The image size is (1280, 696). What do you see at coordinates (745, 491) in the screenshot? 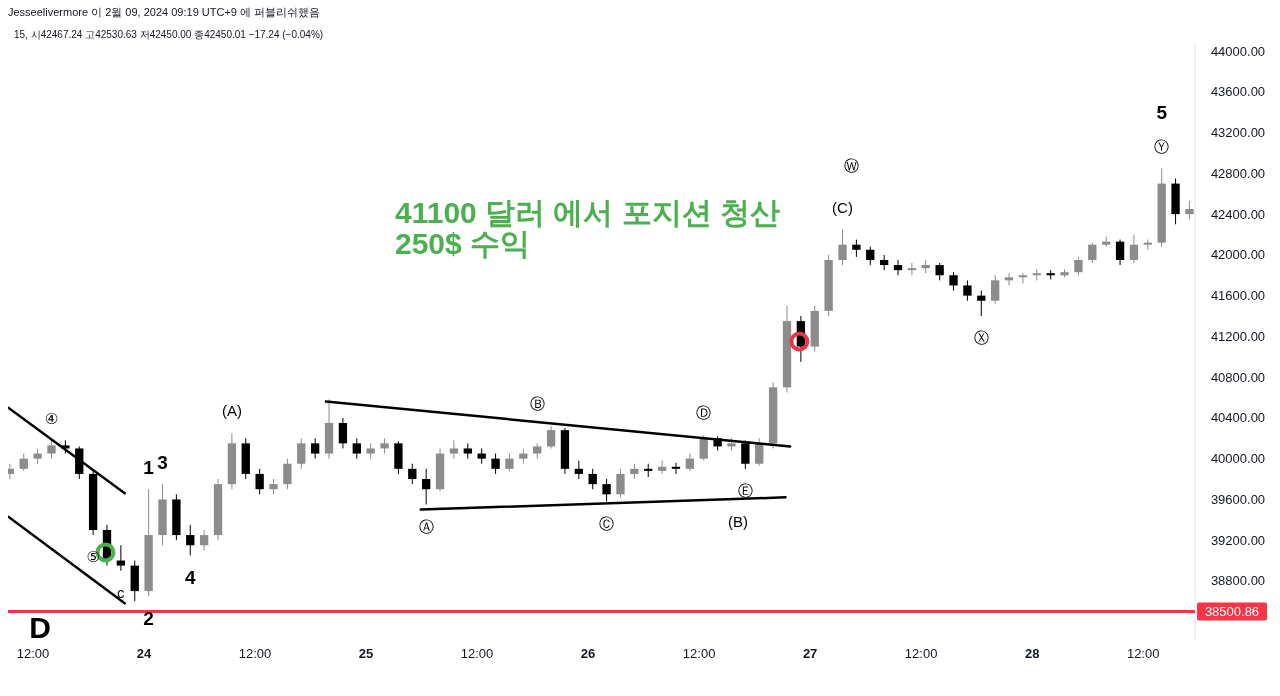
I see `annotation: Ⓔ` at bounding box center [745, 491].